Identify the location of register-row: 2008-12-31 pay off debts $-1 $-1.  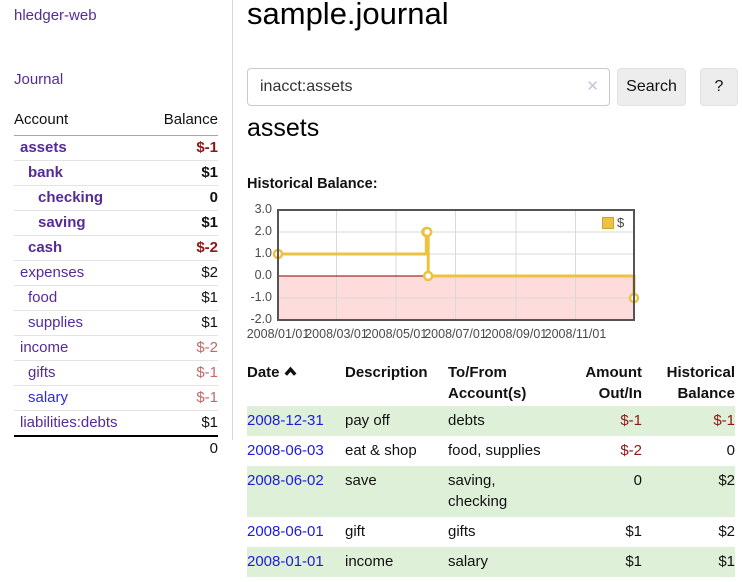
(491, 421).